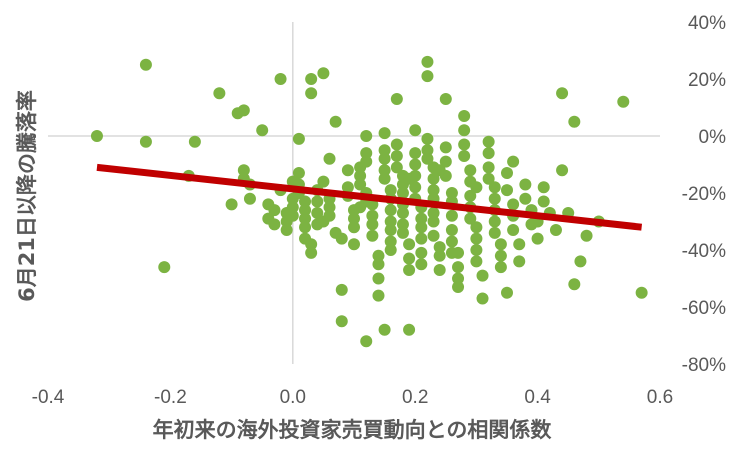  I want to click on x-tick-label: 0.0, so click(293, 397).